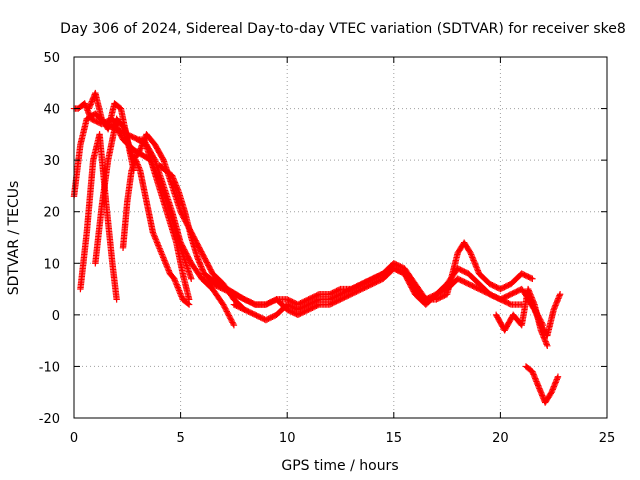 Image resolution: width=640 pixels, height=480 pixels. Describe the element at coordinates (14, 238) in the screenshot. I see `y-axis-label: SDTVAR / TECUs` at that location.